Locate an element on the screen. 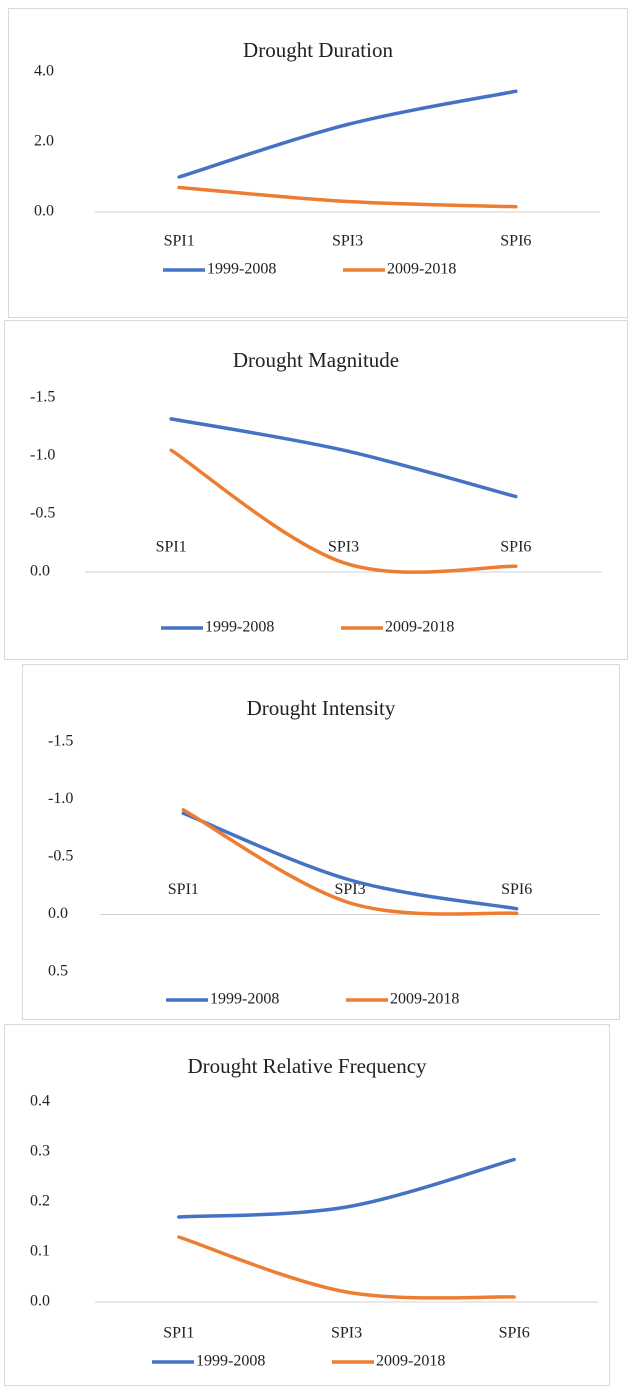  chart-title: Drought Relative Frequency is located at coordinates (307, 1066).